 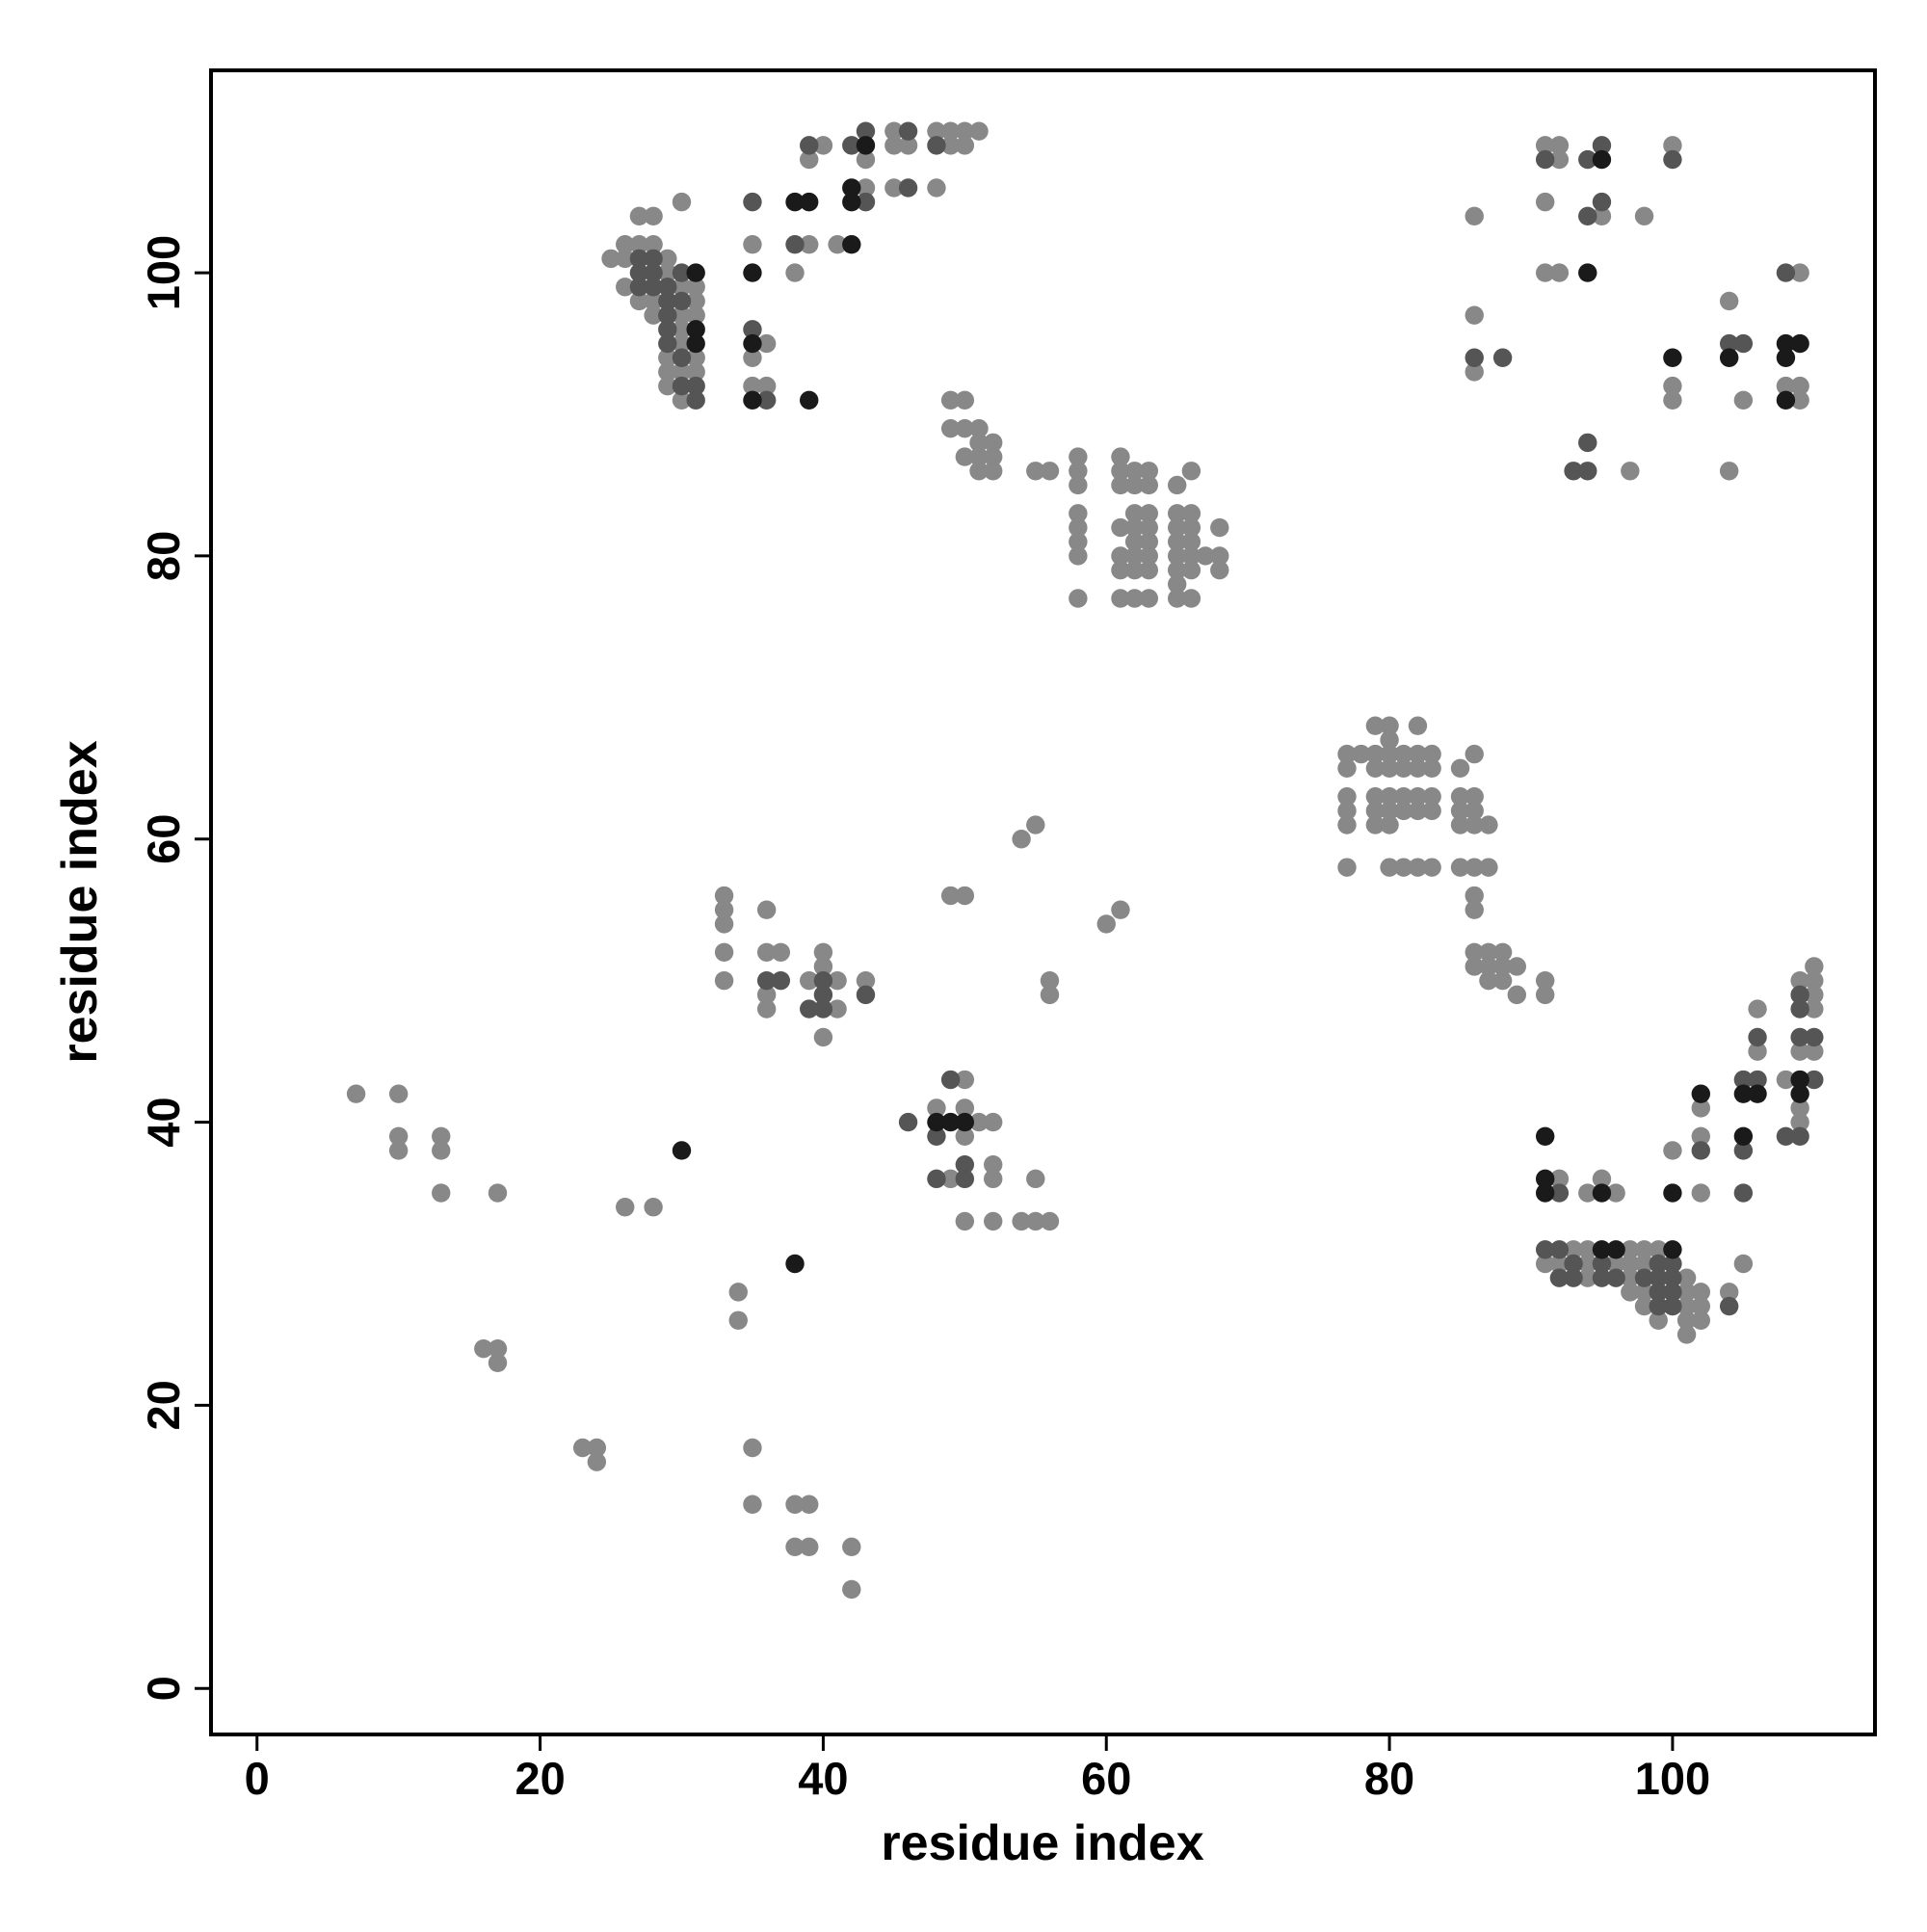 What do you see at coordinates (1042, 1843) in the screenshot?
I see `x-axis-label: residue index` at bounding box center [1042, 1843].